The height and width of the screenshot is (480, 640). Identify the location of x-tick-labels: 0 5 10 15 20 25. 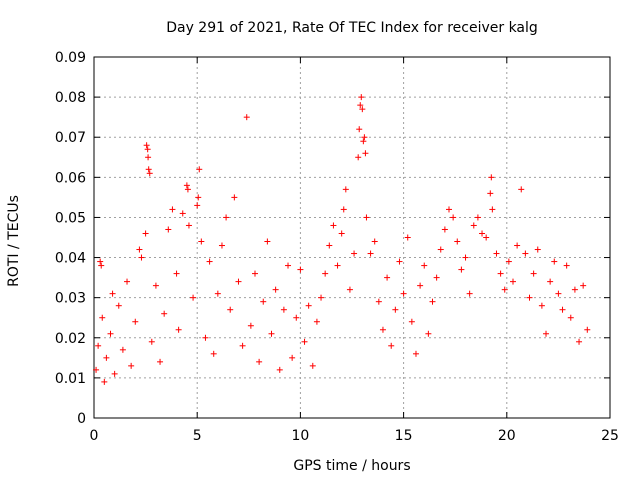
(354, 436).